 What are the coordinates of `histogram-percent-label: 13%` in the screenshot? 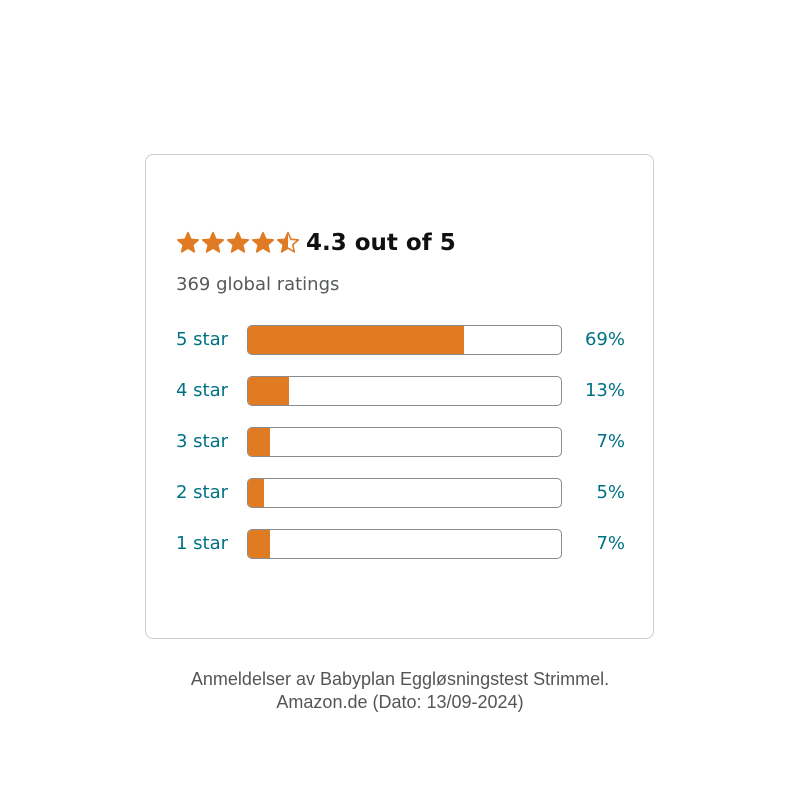 It's located at (604, 390).